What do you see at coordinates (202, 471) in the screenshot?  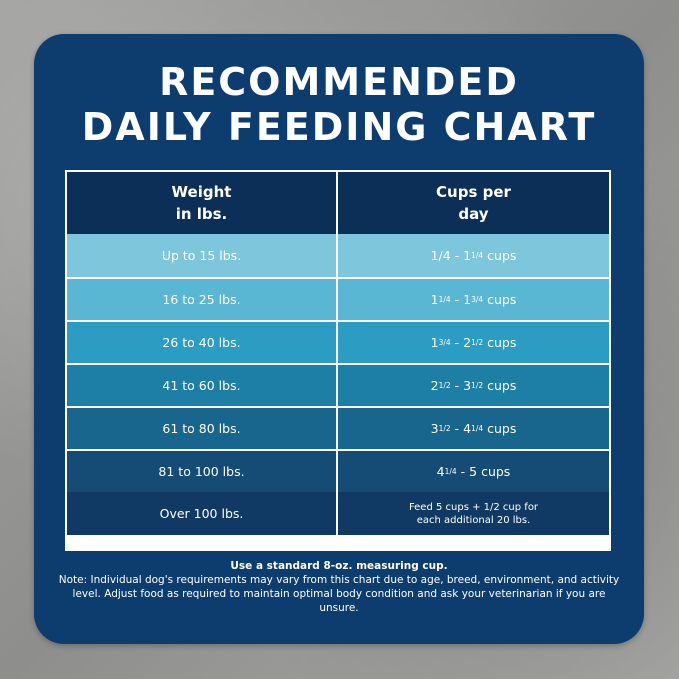 I see `weight-cell: 81 to 100 lbs.` at bounding box center [202, 471].